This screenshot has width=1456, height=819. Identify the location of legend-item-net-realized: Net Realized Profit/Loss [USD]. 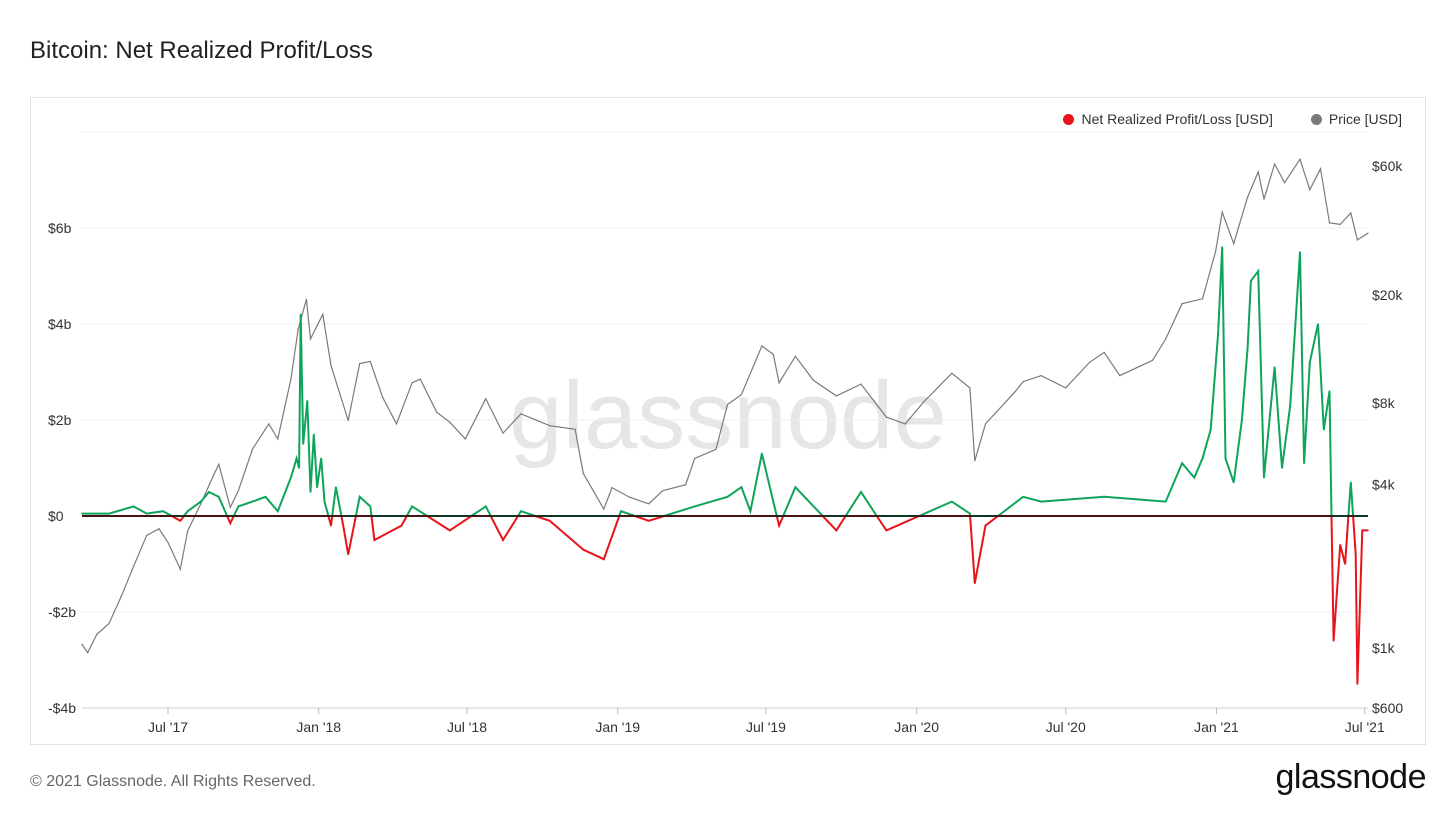
(1168, 119).